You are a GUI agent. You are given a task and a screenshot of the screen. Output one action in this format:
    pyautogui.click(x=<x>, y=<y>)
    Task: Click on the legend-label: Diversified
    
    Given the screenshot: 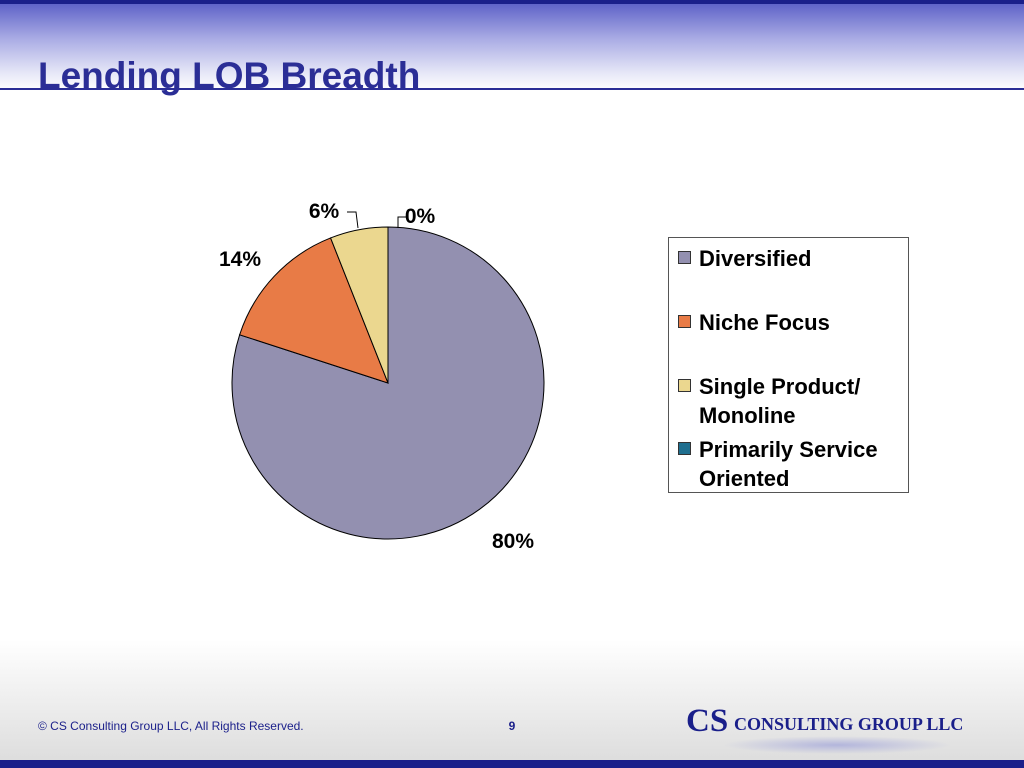 What is the action you would take?
    pyautogui.click(x=755, y=258)
    